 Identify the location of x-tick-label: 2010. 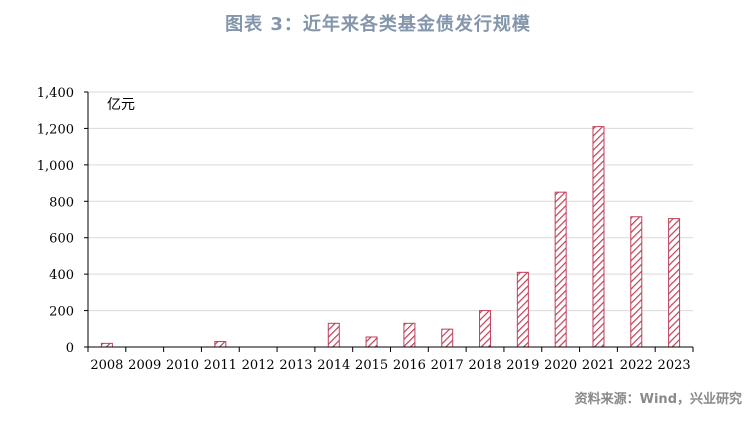
(182, 365).